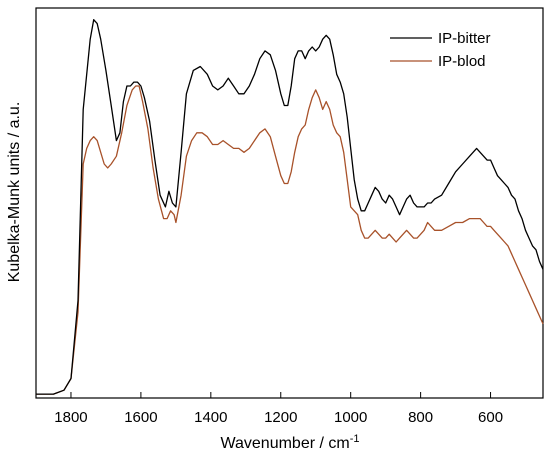 The width and height of the screenshot is (550, 464). What do you see at coordinates (14, 192) in the screenshot?
I see `y-axis-title: Kubelka-Munk units / a.u.` at bounding box center [14, 192].